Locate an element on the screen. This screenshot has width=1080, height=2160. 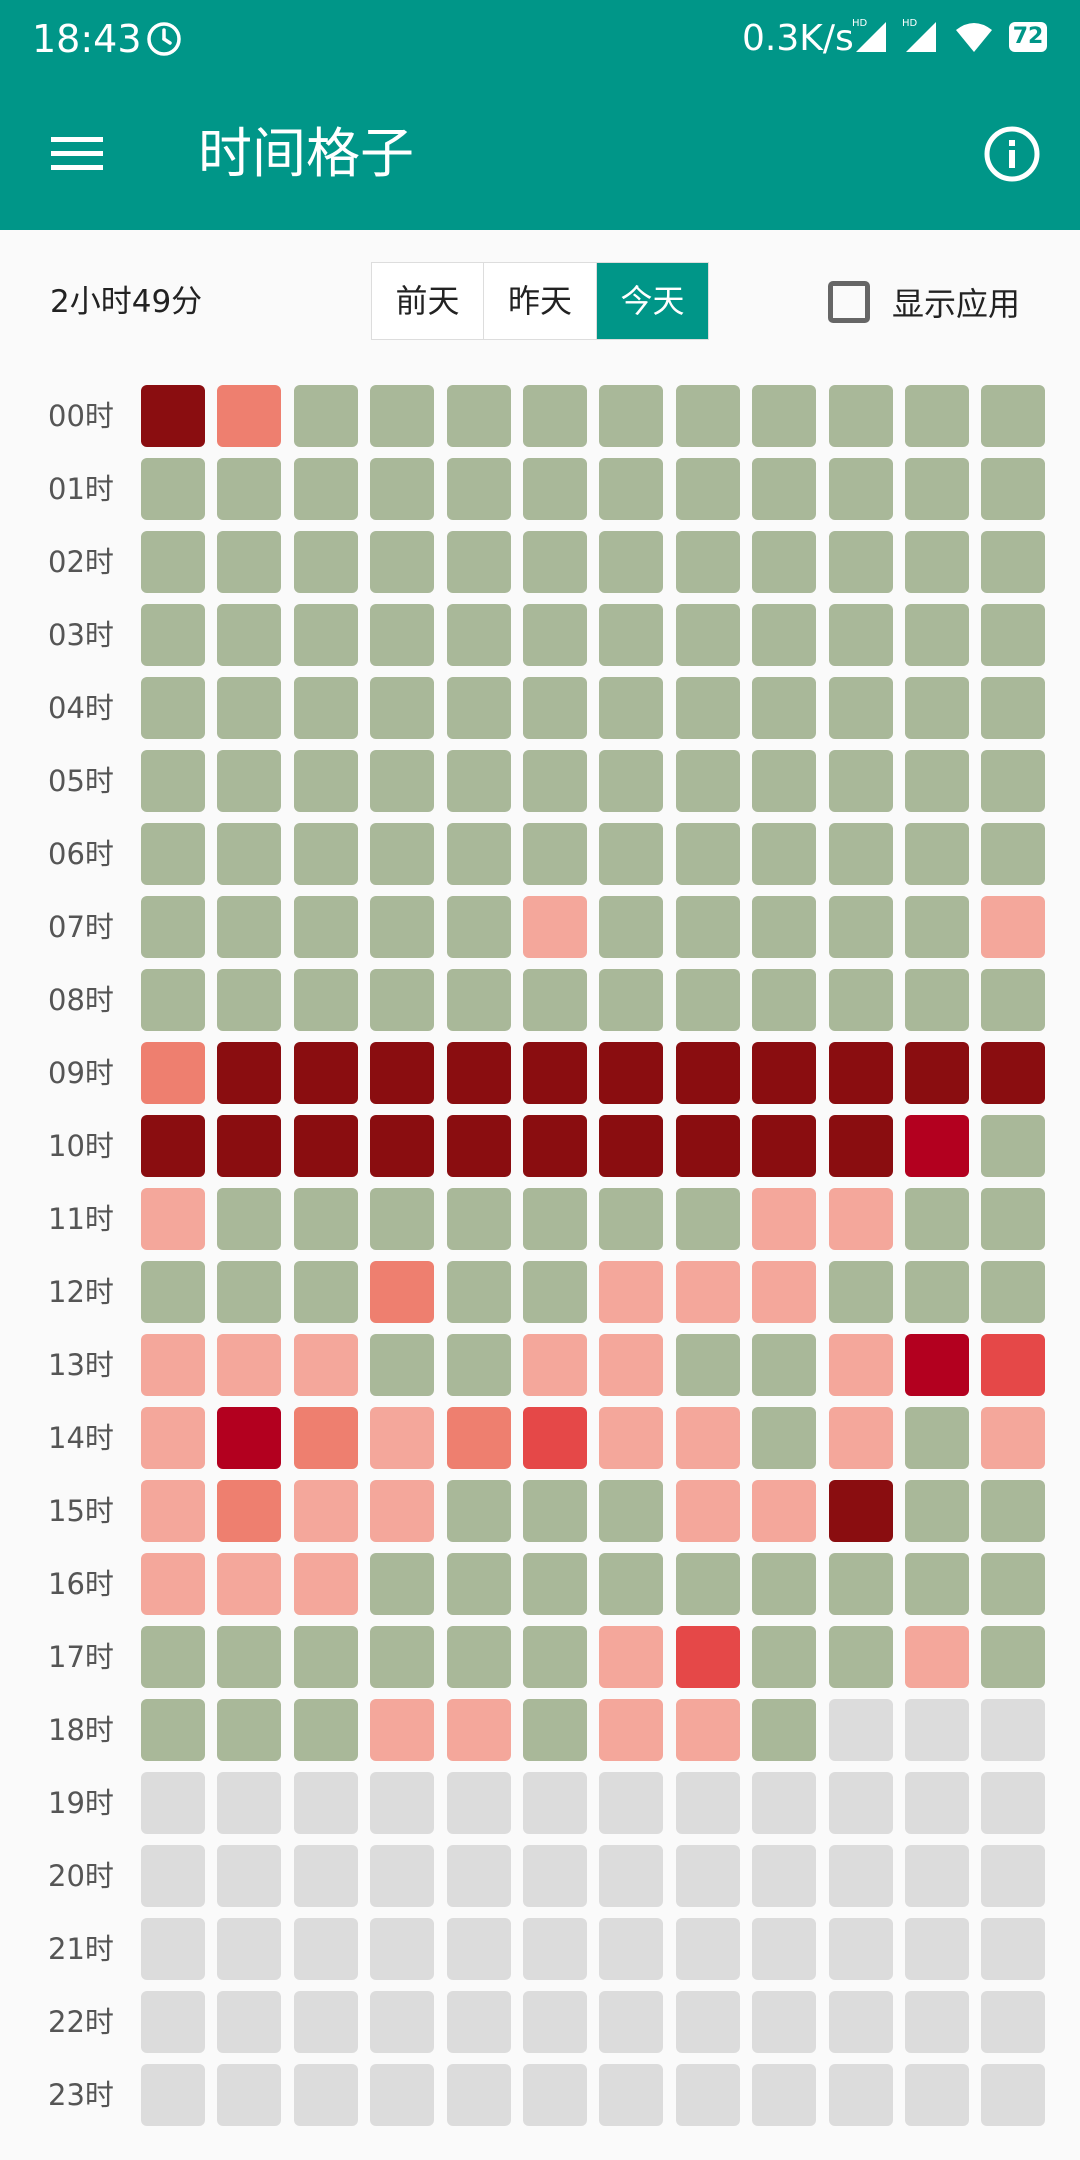
day-option-today: 今天 is located at coordinates (652, 301).